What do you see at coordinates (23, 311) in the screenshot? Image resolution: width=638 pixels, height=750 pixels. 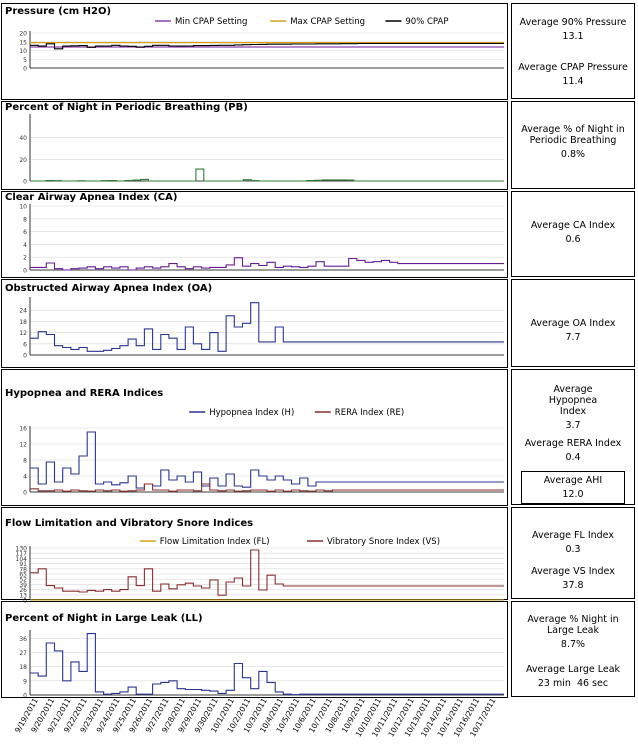 I see `oa-tick-label: 24` at bounding box center [23, 311].